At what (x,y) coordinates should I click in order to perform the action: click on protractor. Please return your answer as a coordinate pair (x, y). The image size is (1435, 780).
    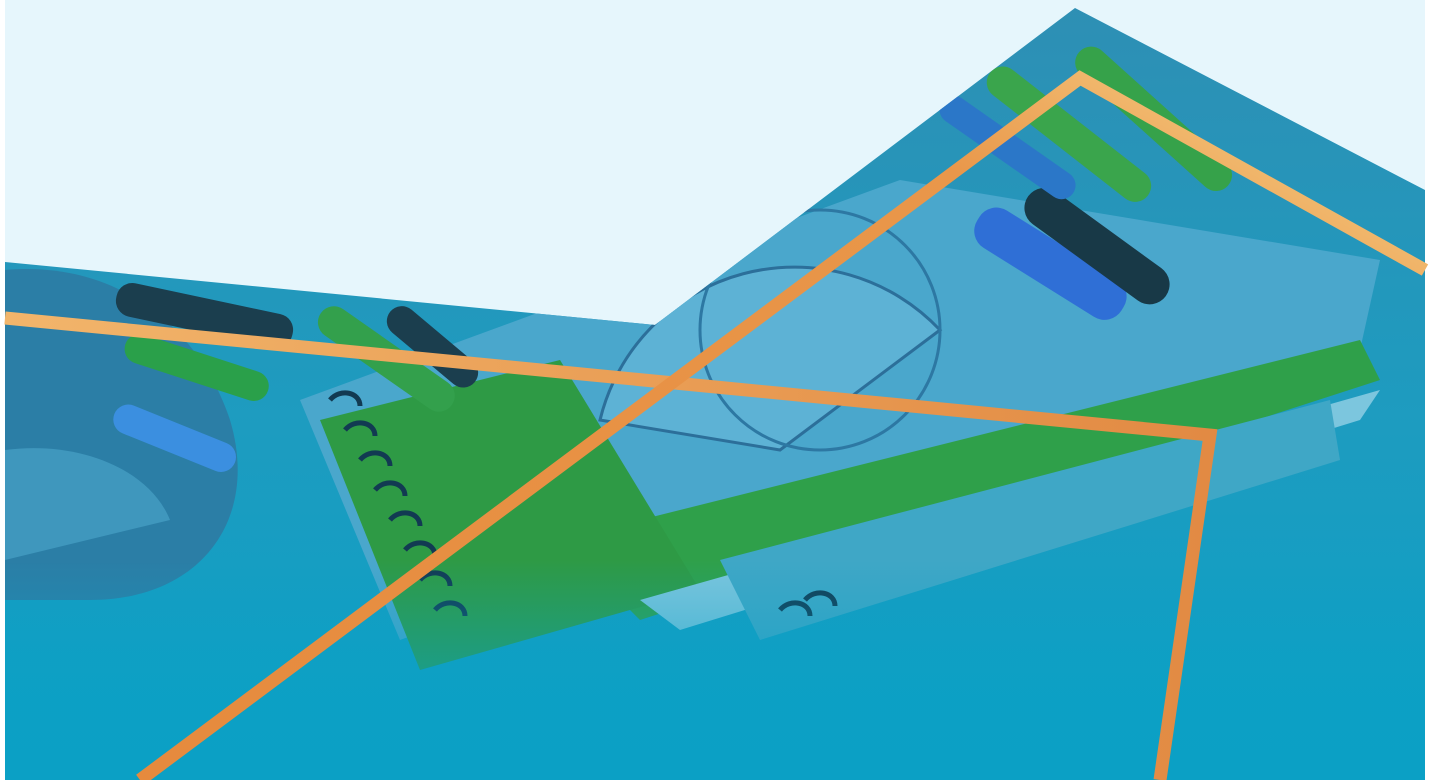
    Looking at the image, I should click on (770, 358).